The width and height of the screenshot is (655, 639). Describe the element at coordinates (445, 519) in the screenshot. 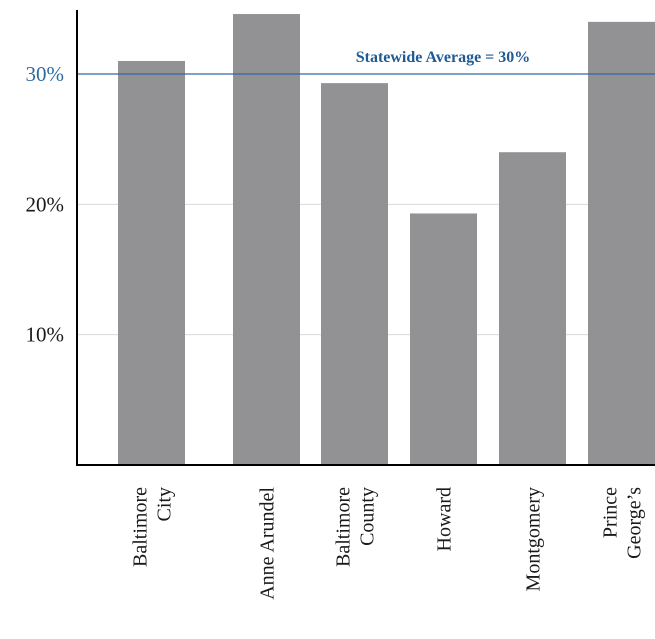

I see `x-tick-label: Howard` at that location.